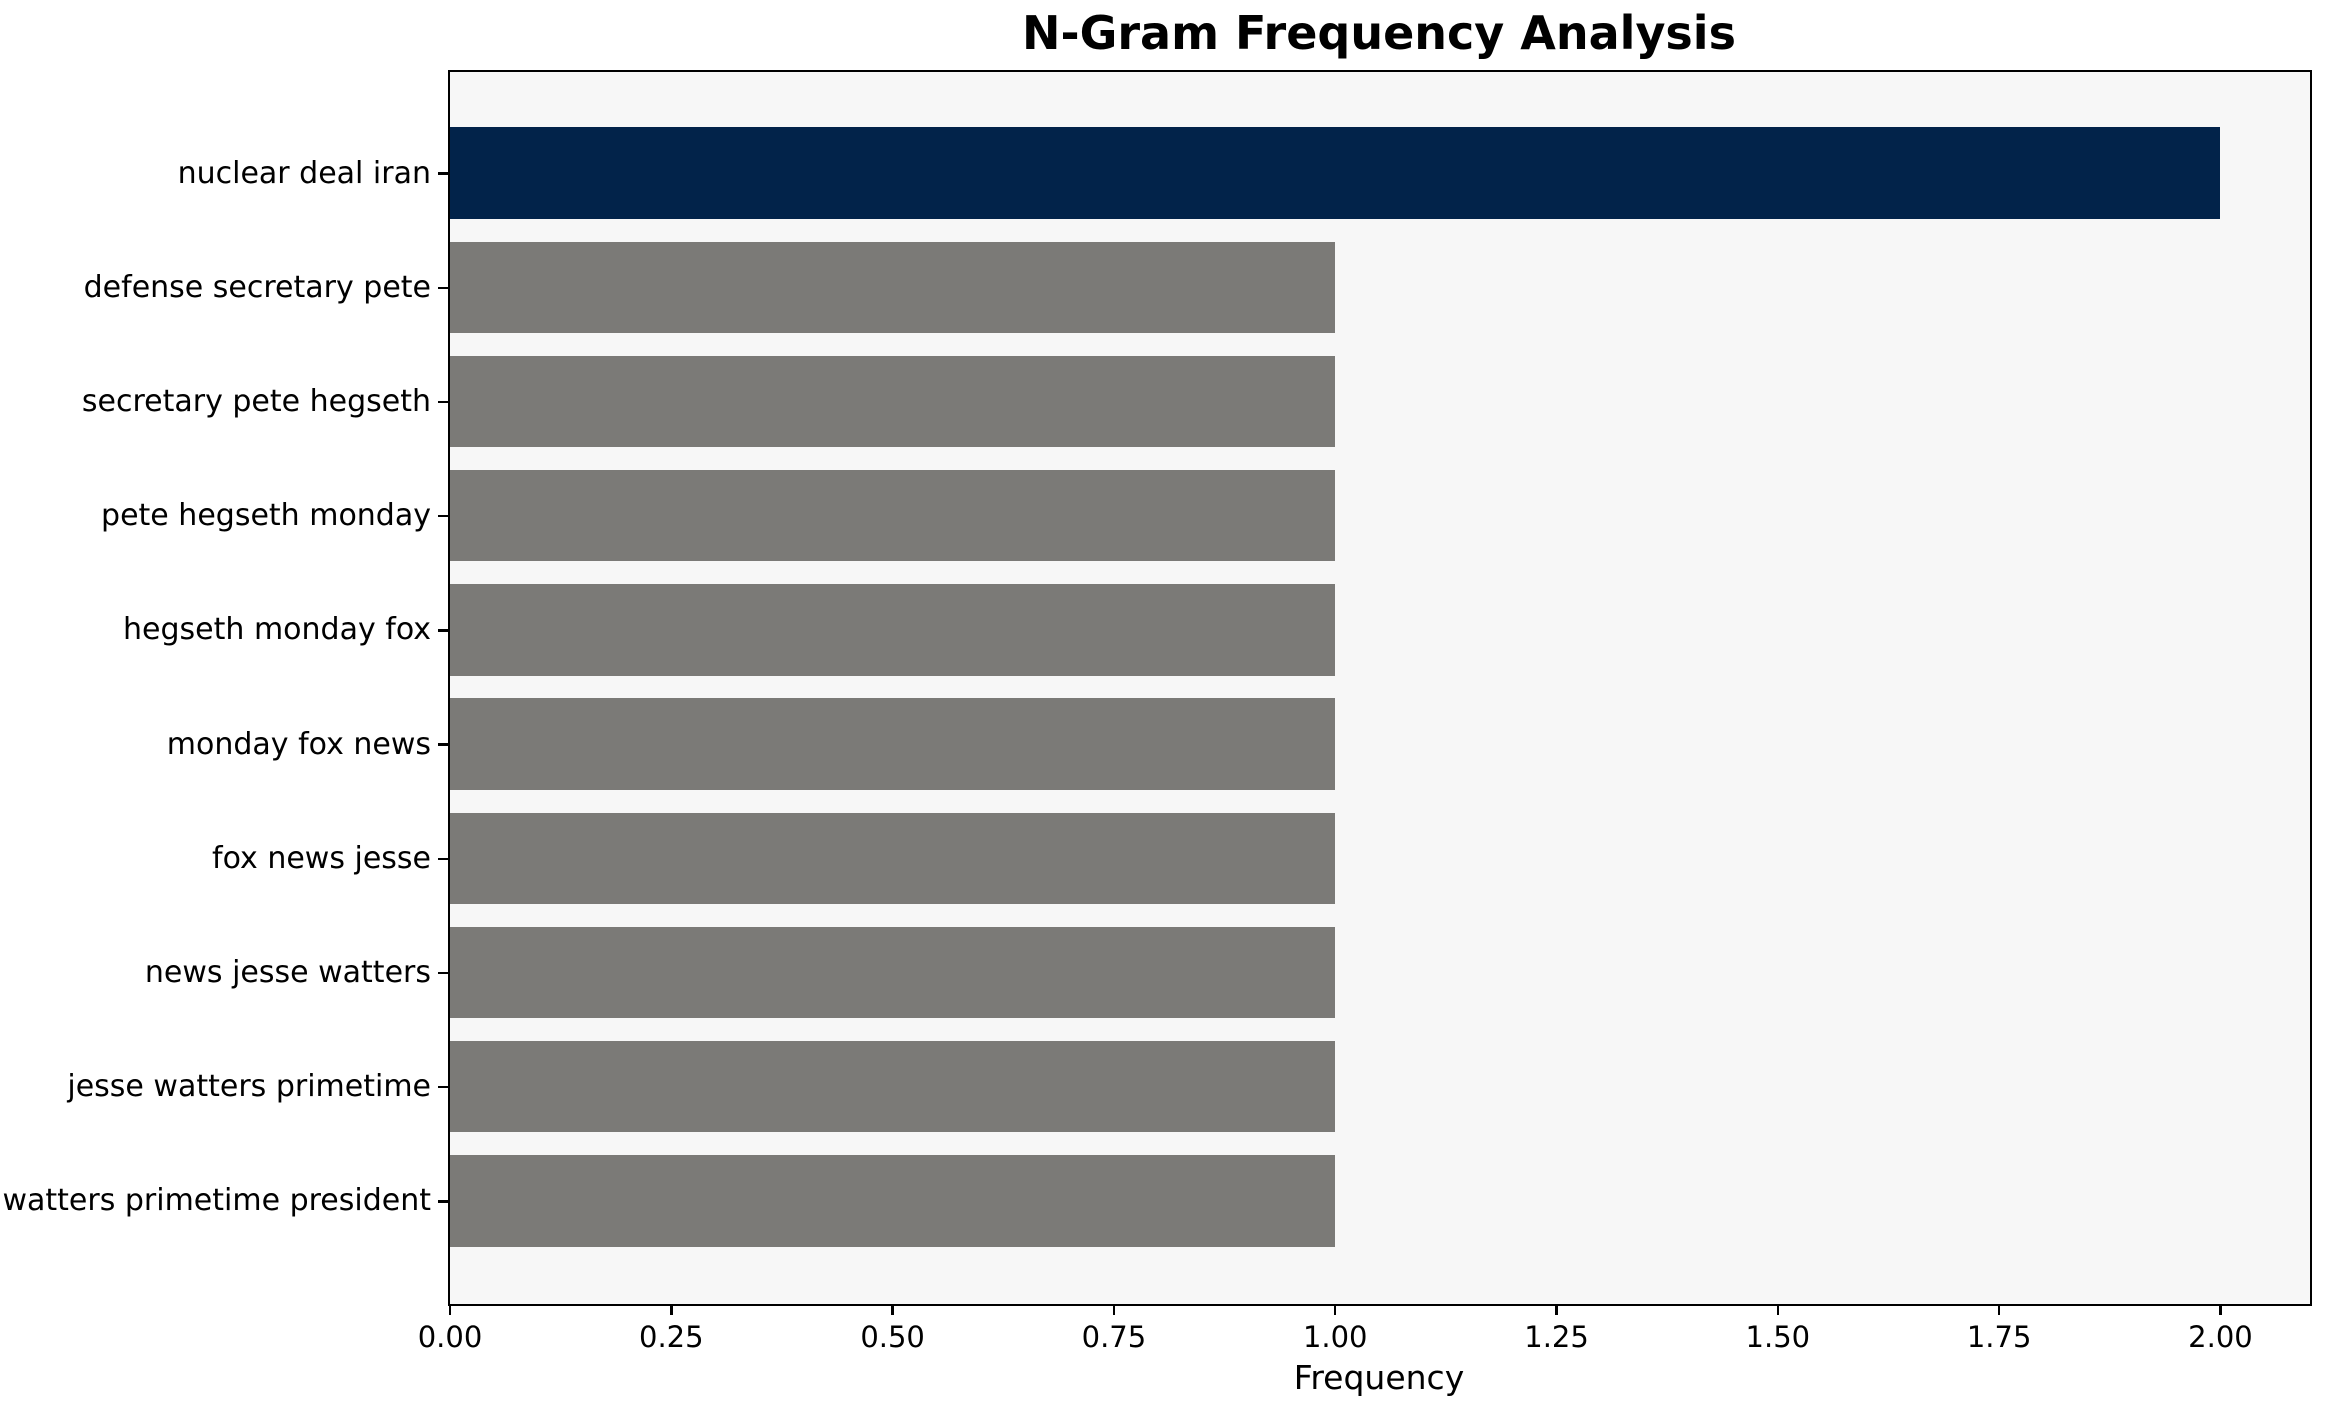 The image size is (2328, 1414). Describe the element at coordinates (216, 1201) in the screenshot. I see `y-tick-label: watters primetime president` at that location.